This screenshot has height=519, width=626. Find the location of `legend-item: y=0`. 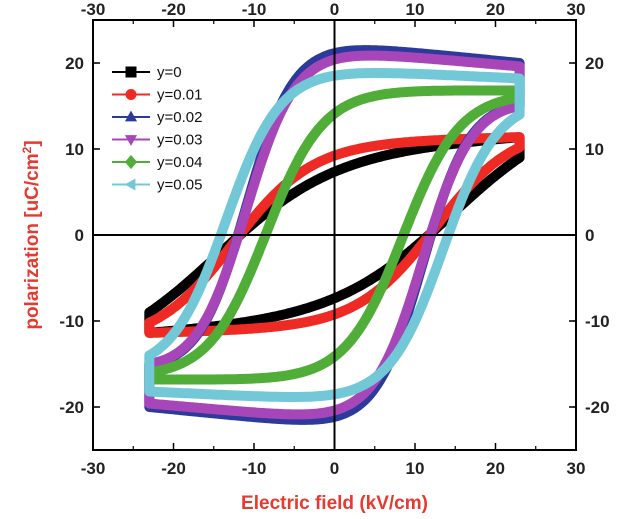

legend-item: y=0 is located at coordinates (147, 72).